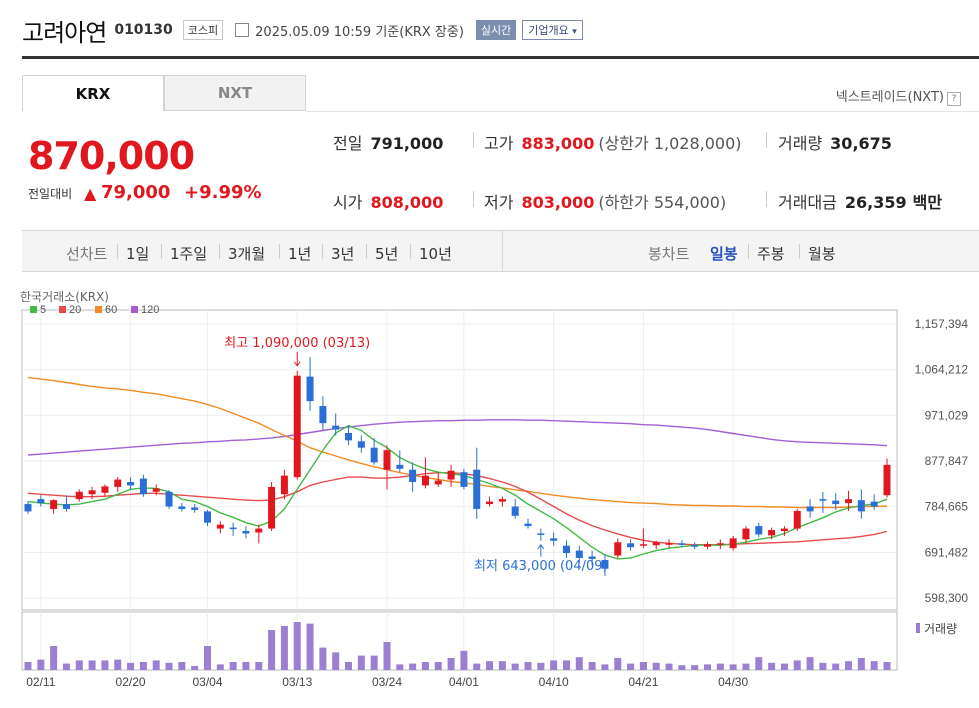 This screenshot has width=979, height=708. Describe the element at coordinates (407, 202) in the screenshot. I see `open-value: 808,000` at that location.